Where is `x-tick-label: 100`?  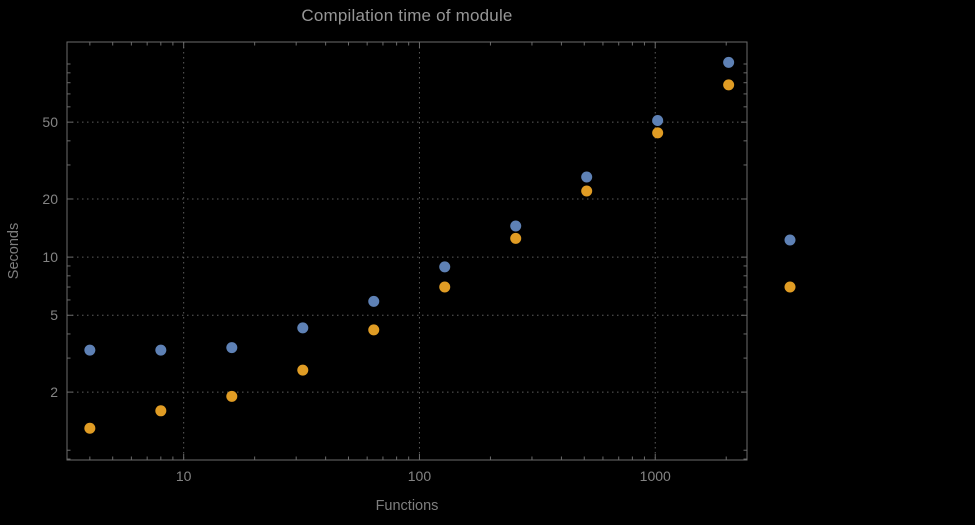 x-tick-label: 100 is located at coordinates (420, 476).